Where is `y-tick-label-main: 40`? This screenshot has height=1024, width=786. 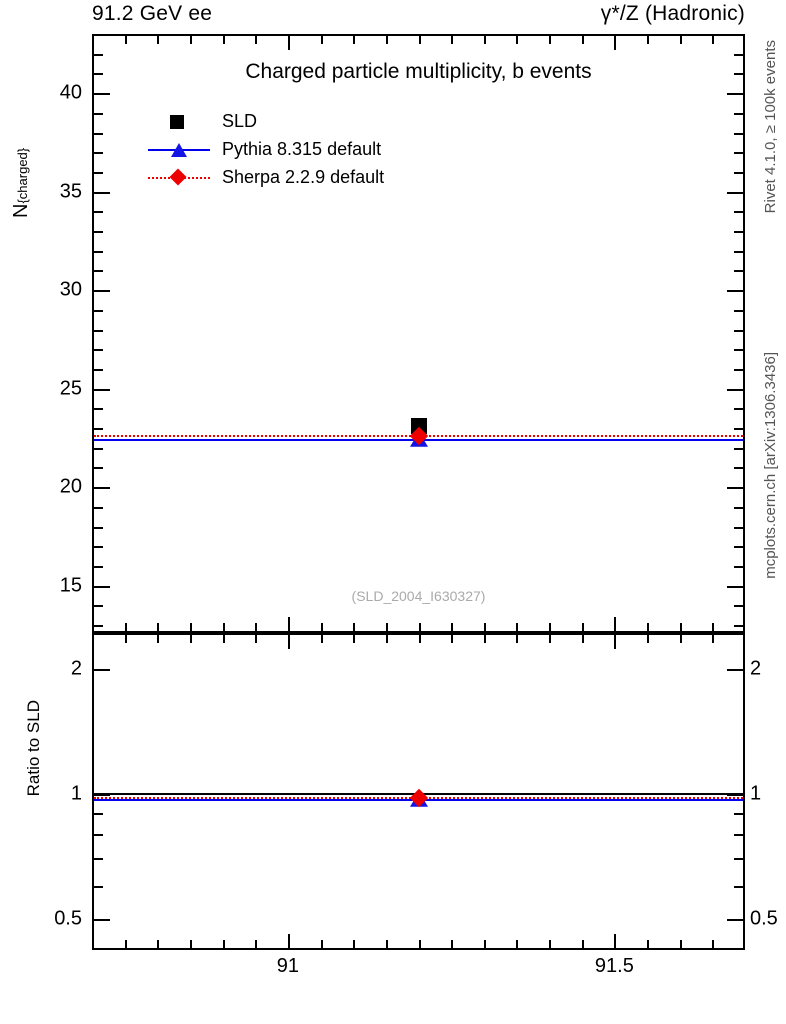 y-tick-label-main: 40 is located at coordinates (70, 92).